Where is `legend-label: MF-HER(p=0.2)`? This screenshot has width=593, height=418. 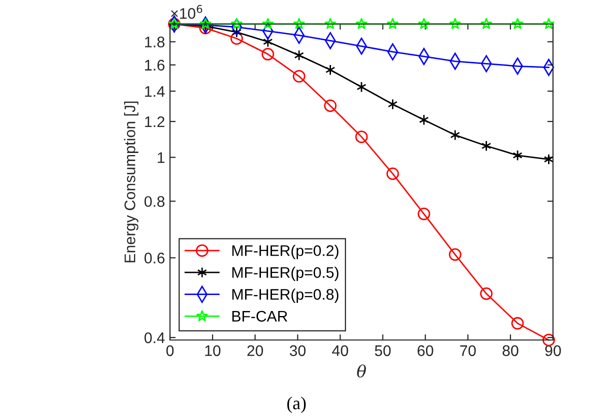
legend-label: MF-HER(p=0.2) is located at coordinates (285, 252).